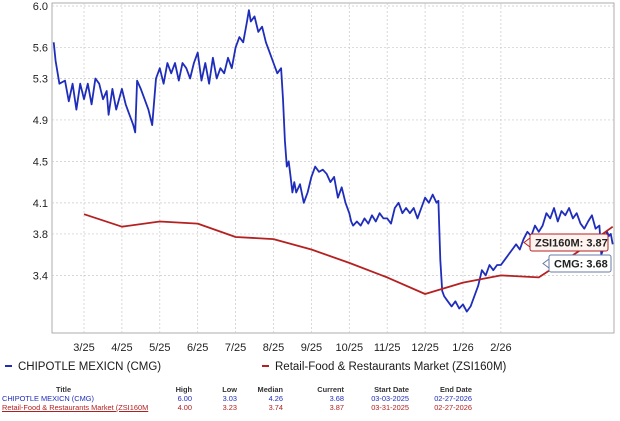 The height and width of the screenshot is (421, 620). What do you see at coordinates (197, 348) in the screenshot?
I see `x-tick-label: 6/25` at bounding box center [197, 348].